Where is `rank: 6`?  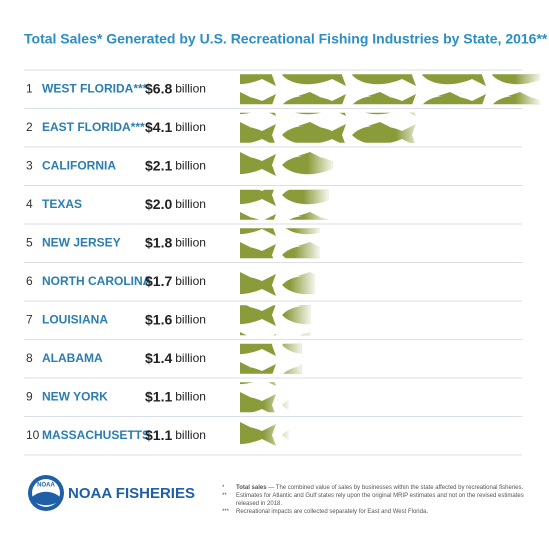
rank: 6 is located at coordinates (29, 281).